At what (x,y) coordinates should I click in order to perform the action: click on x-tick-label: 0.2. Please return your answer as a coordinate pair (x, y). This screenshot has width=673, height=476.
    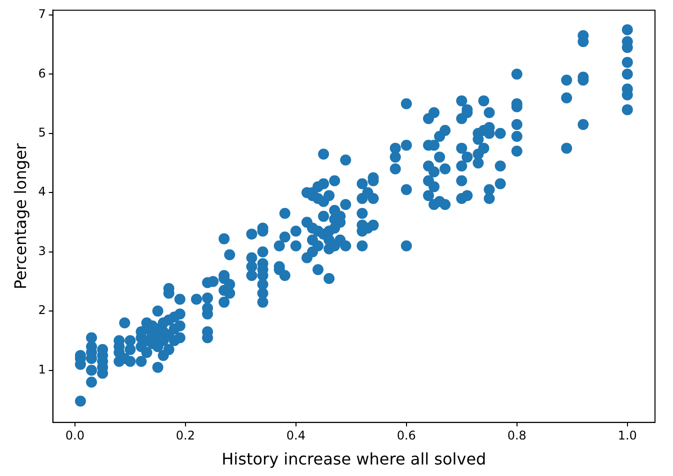
    Looking at the image, I should click on (185, 435).